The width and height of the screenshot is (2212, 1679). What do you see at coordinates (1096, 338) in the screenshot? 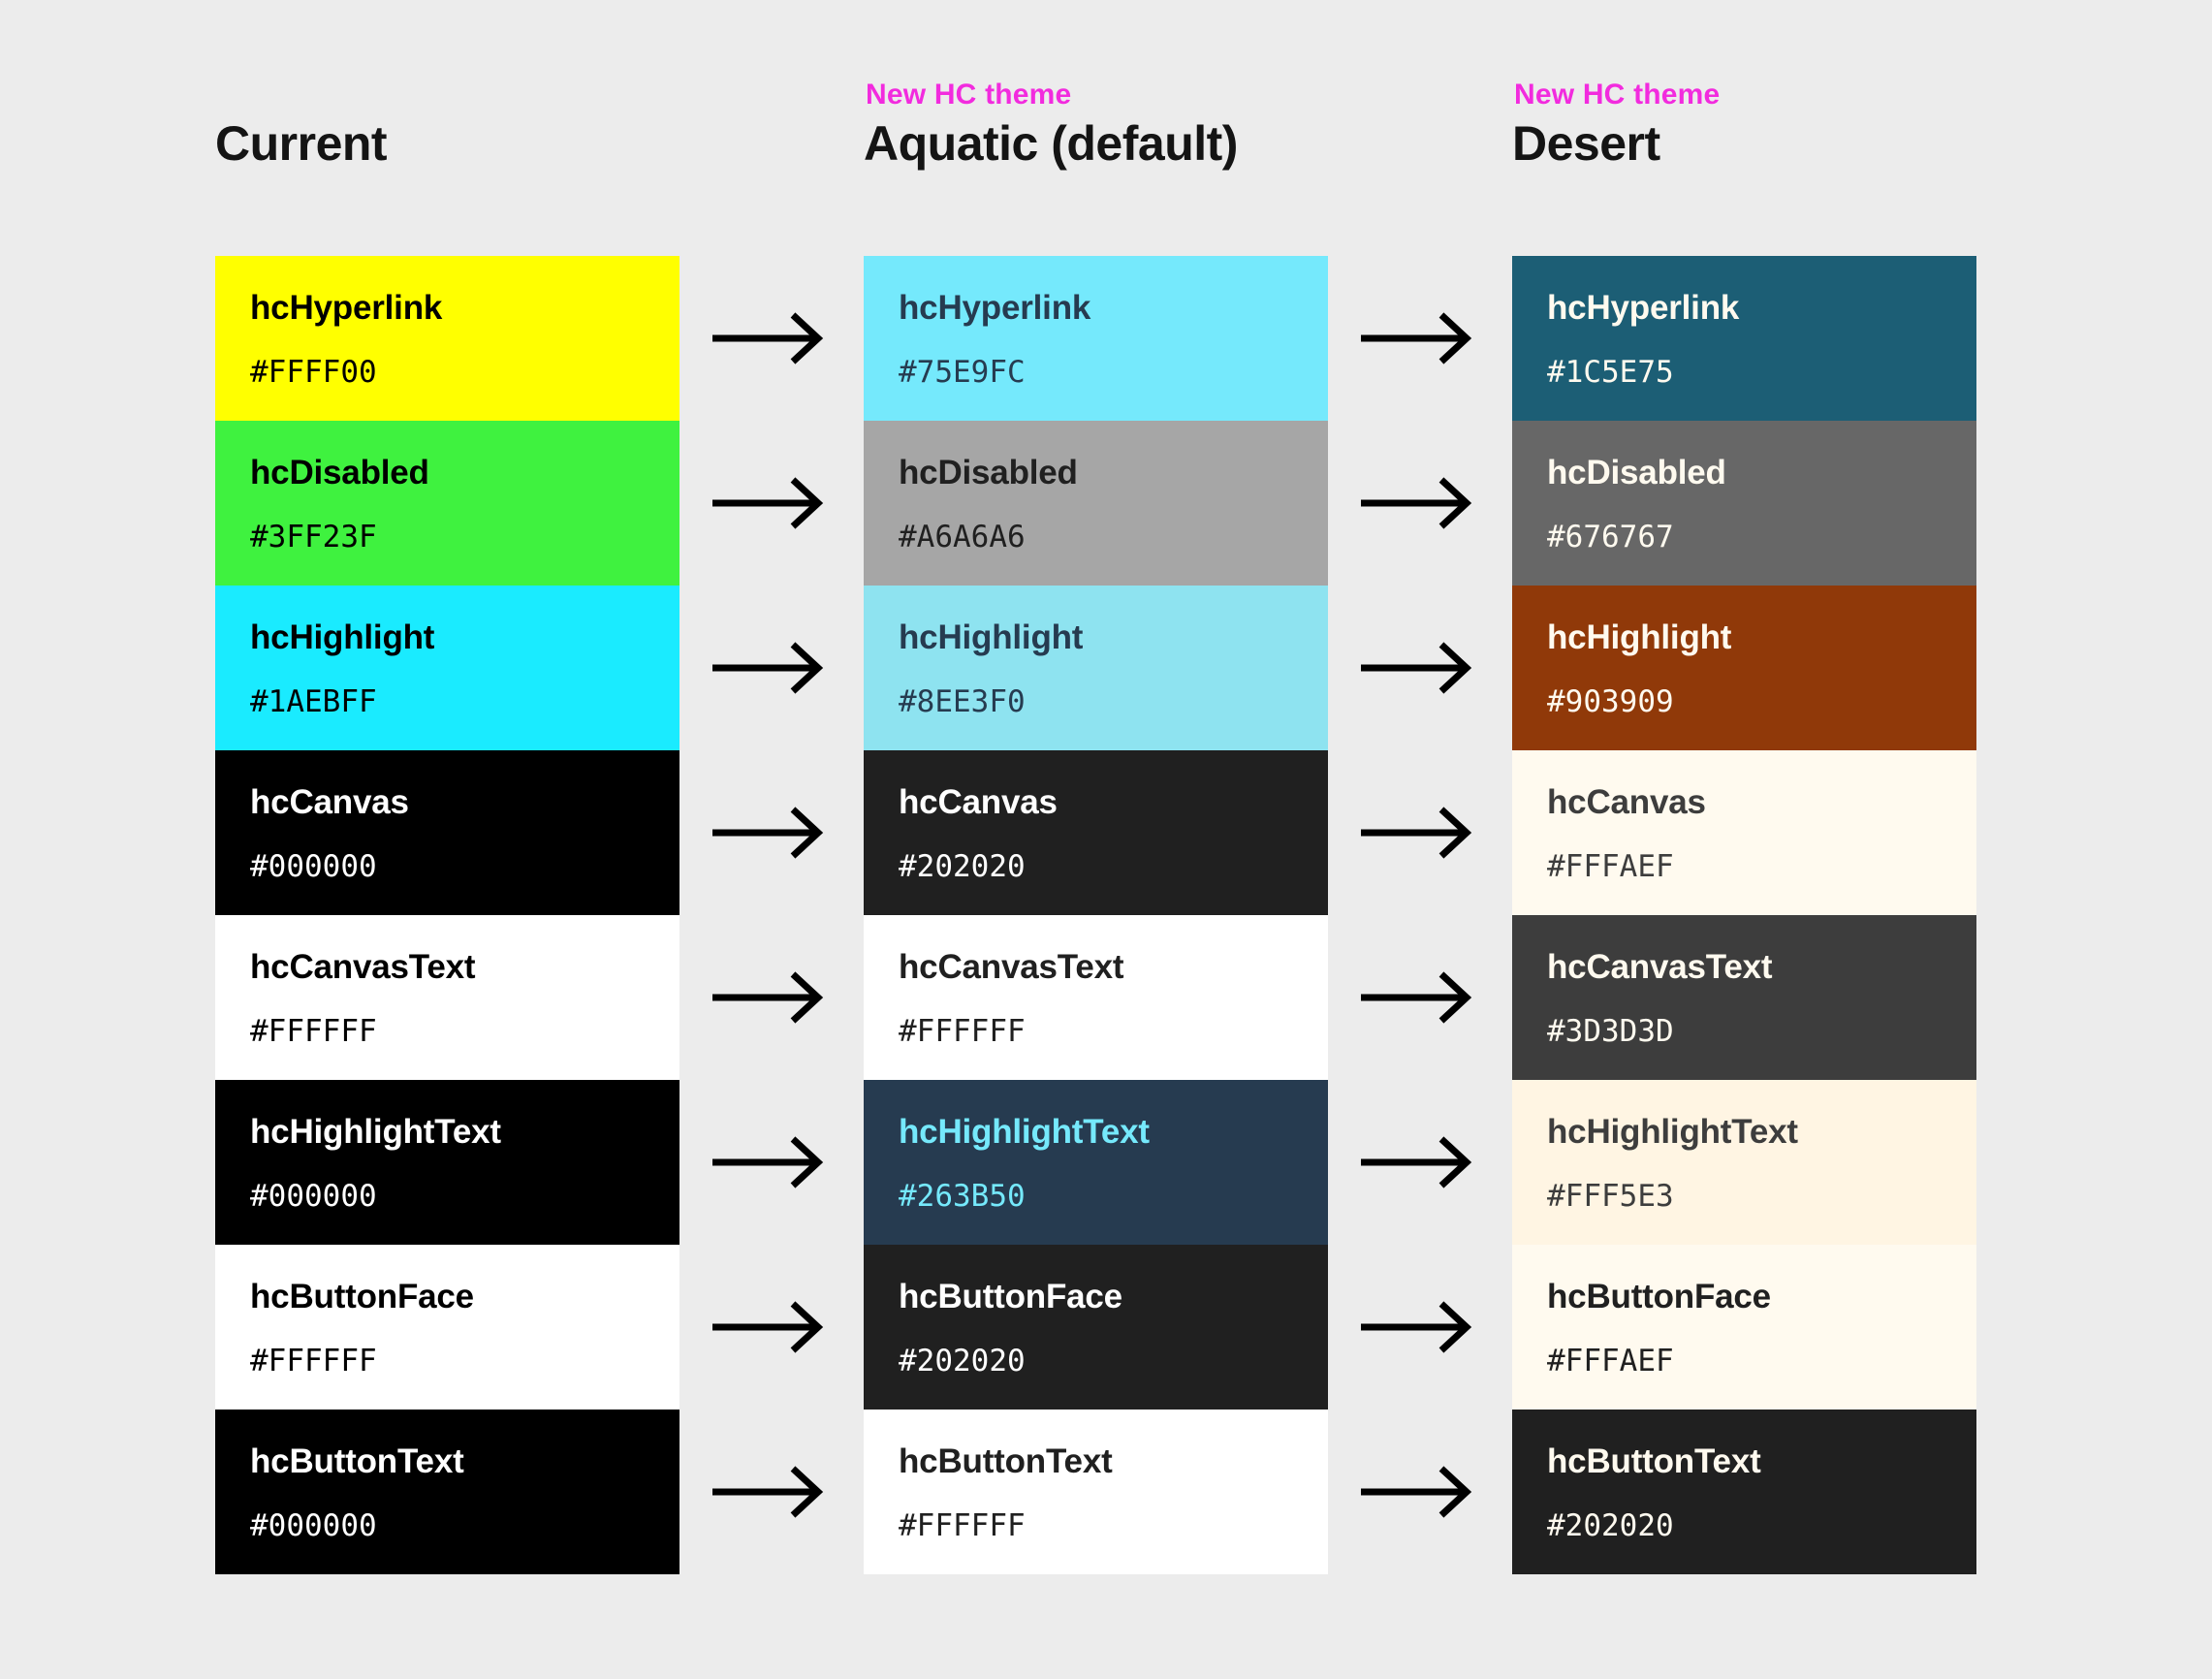
I see `color-swatch: hcHyperlink #75E9FC` at bounding box center [1096, 338].